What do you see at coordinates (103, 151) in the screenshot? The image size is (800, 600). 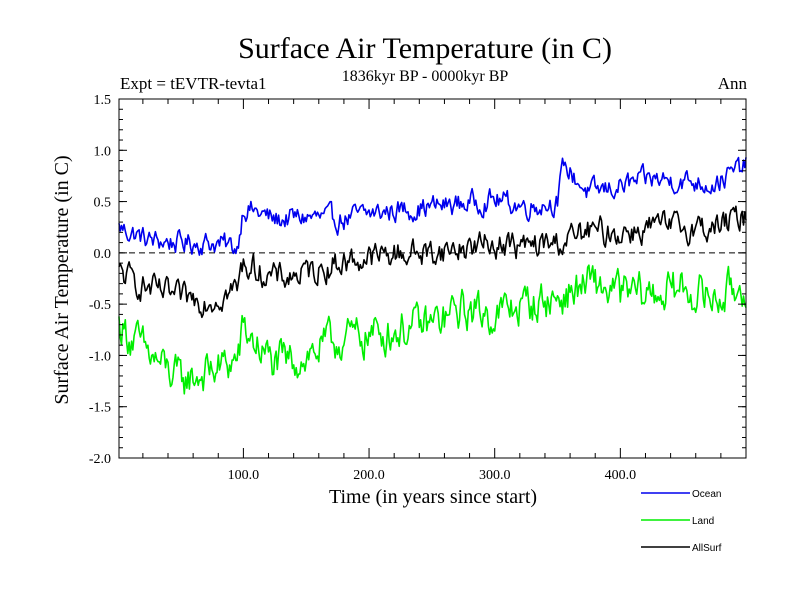 I see `y-tick-label: 1.0` at bounding box center [103, 151].